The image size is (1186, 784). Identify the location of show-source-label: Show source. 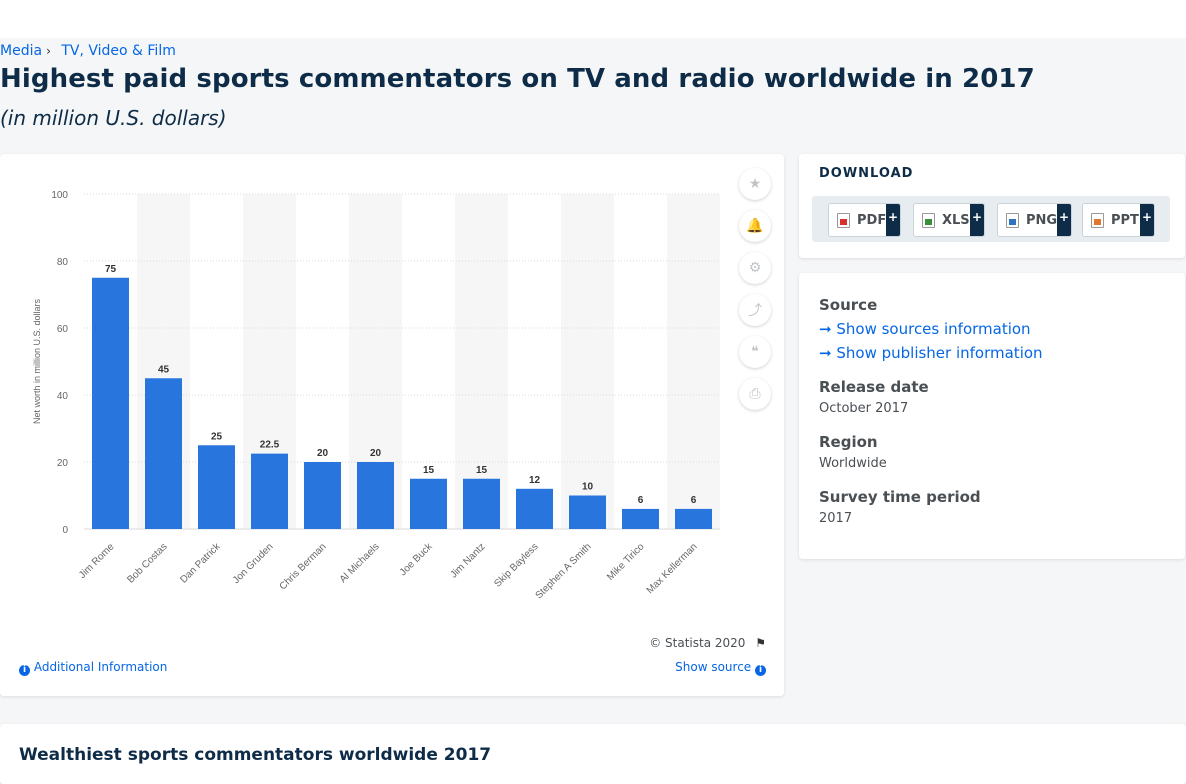
(713, 667).